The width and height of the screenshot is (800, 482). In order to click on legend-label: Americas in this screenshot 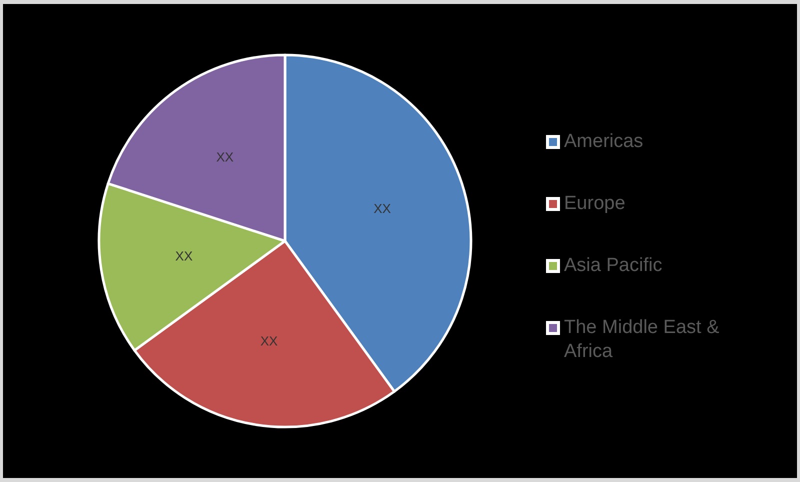, I will do `click(604, 141)`.